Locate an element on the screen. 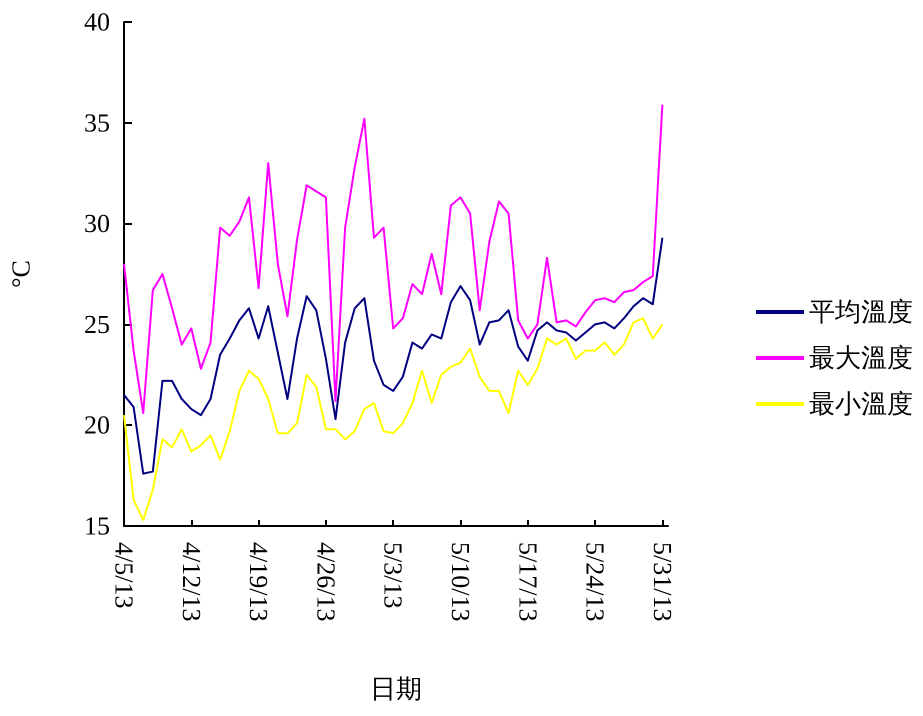 The height and width of the screenshot is (716, 923). y-tick-label: 40 is located at coordinates (97, 22).